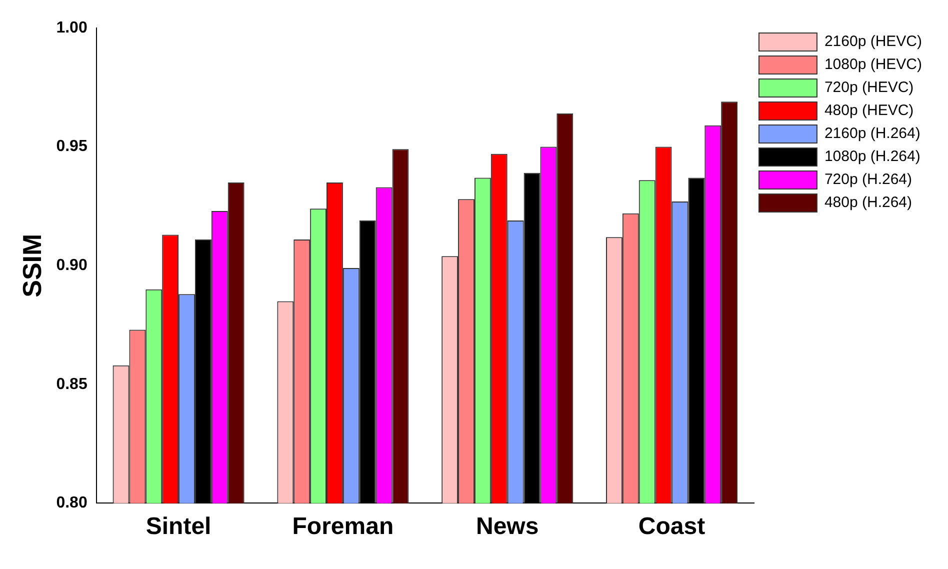 The height and width of the screenshot is (569, 948). I want to click on legend-label: 1080p (H.264), so click(872, 157).